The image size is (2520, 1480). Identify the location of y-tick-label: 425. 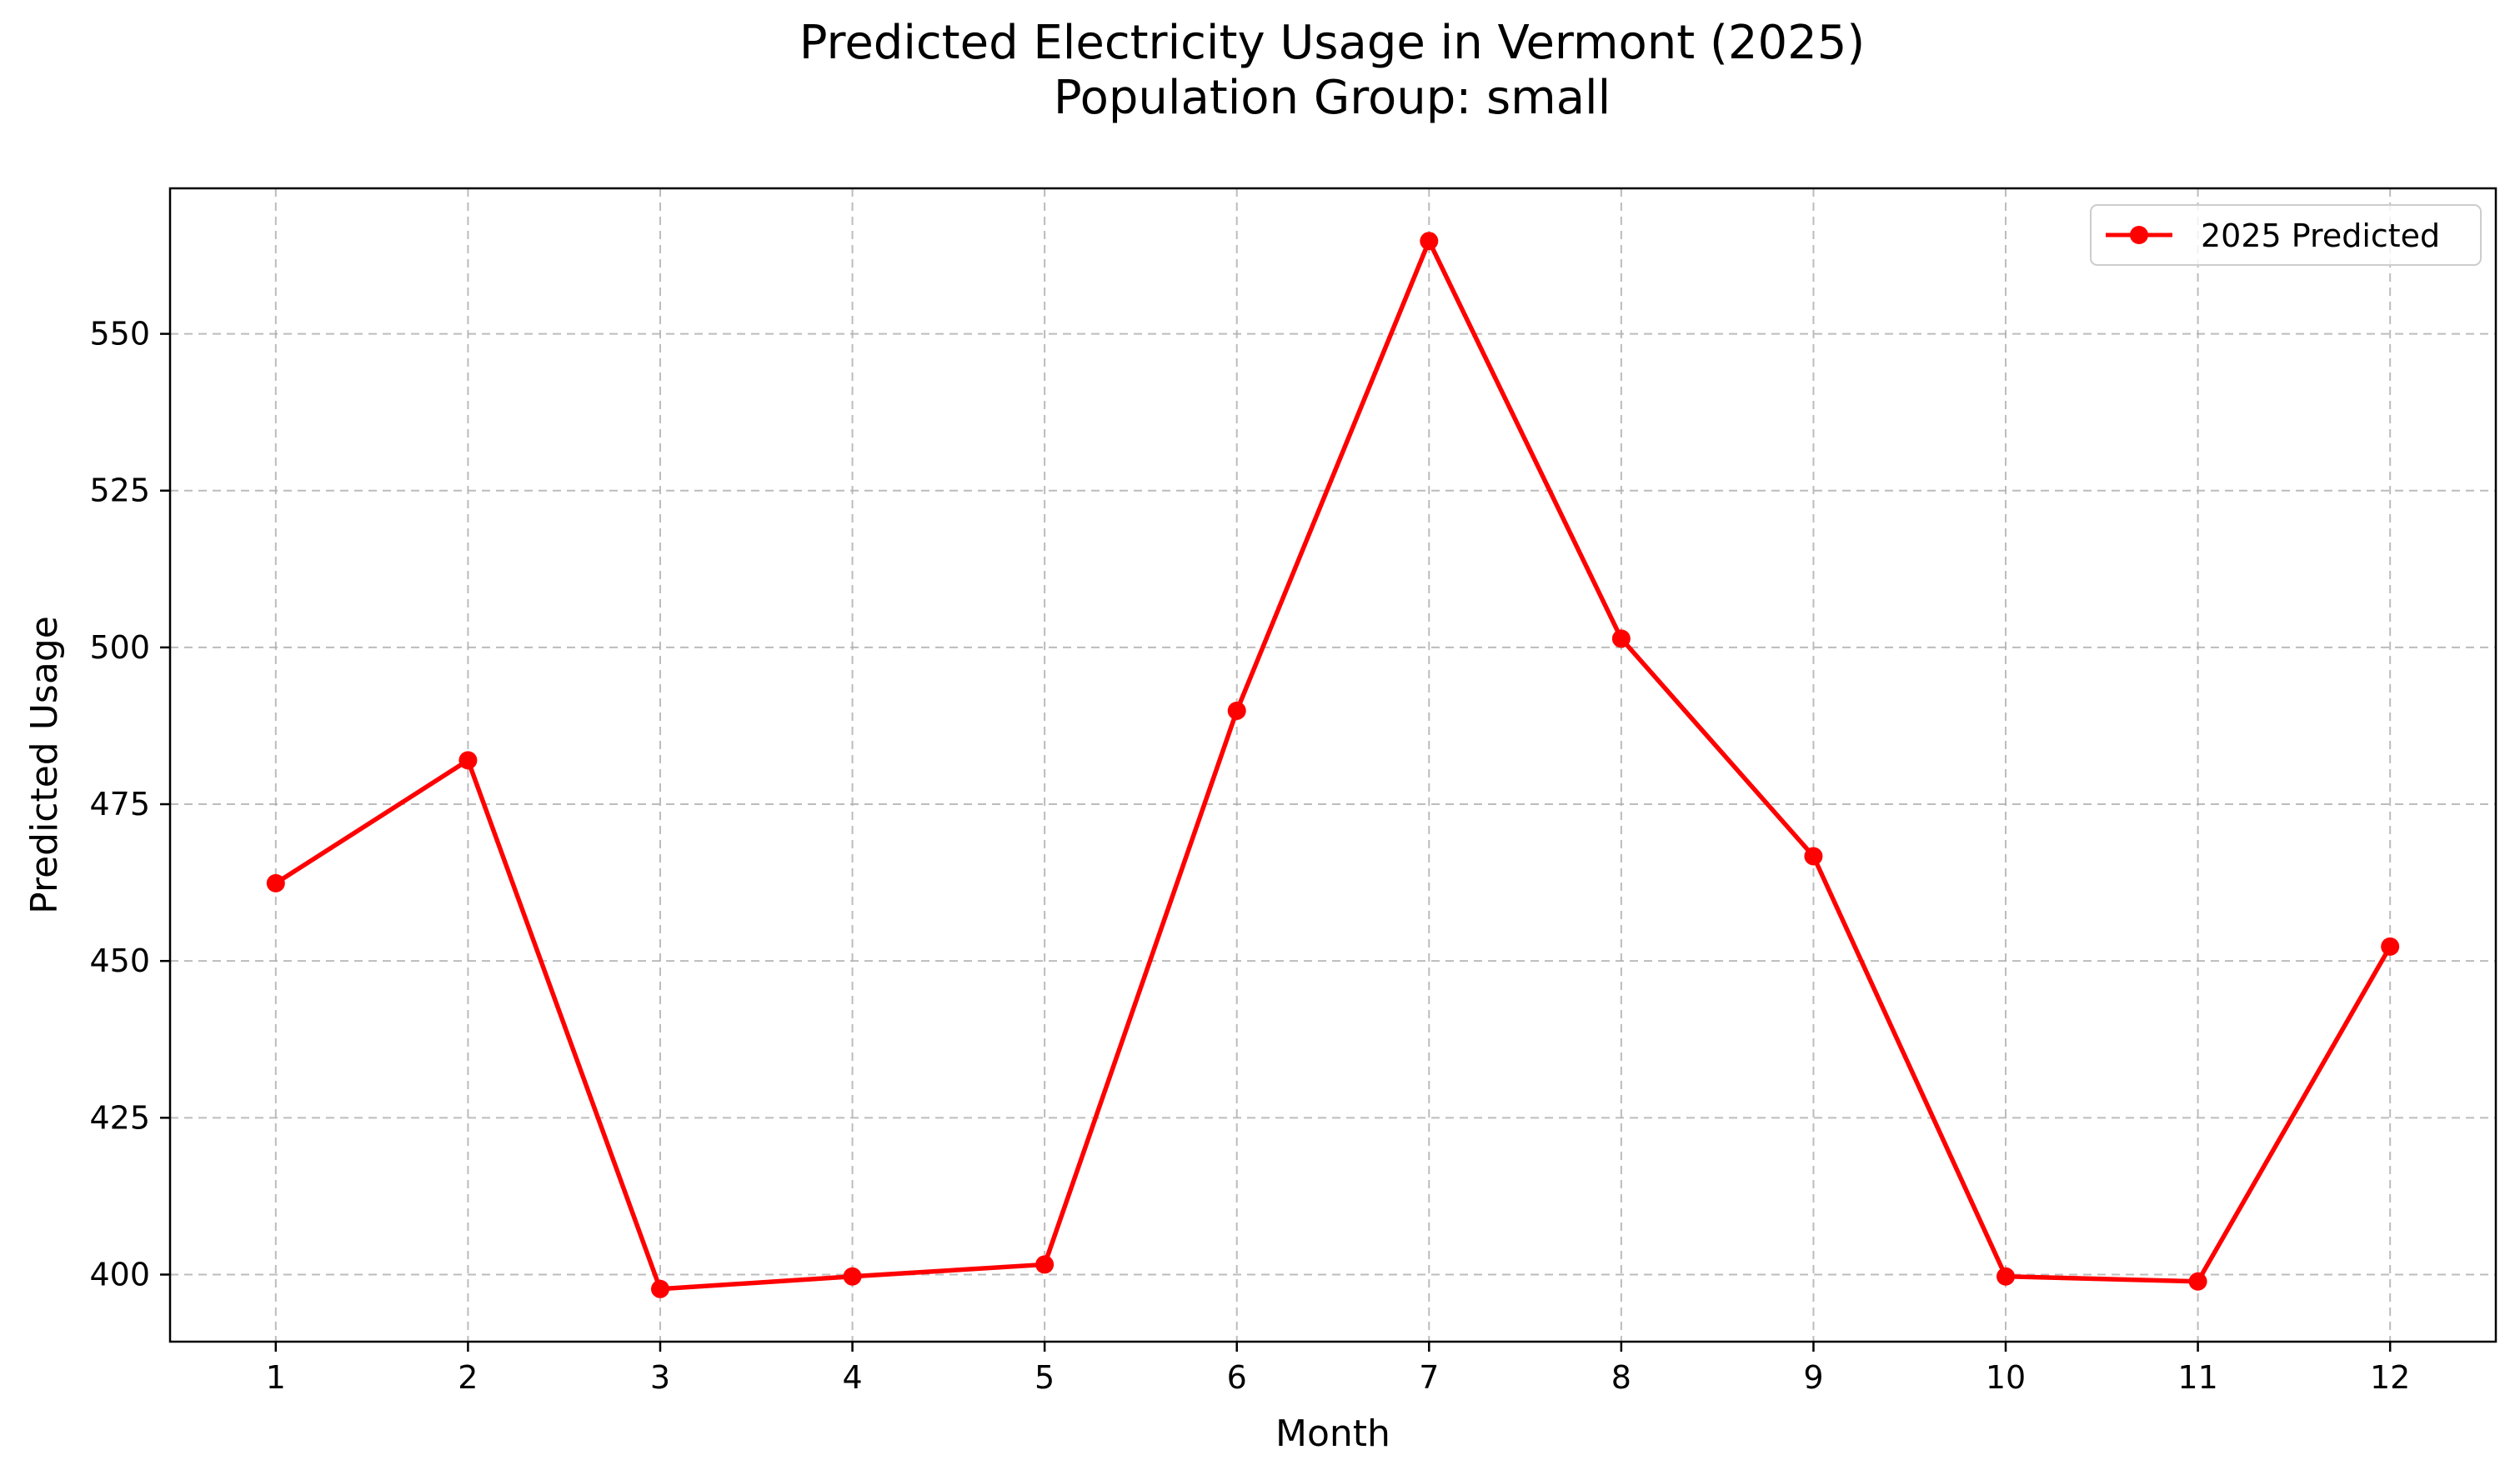
(119, 1117).